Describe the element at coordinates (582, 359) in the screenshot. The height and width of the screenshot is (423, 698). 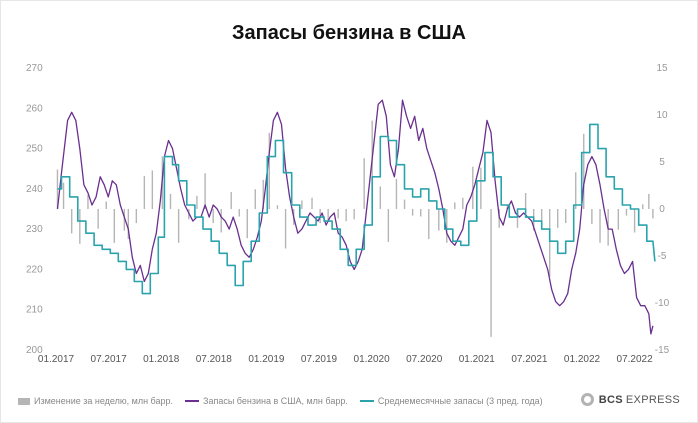
I see `x-tick-label: 01.2022` at that location.